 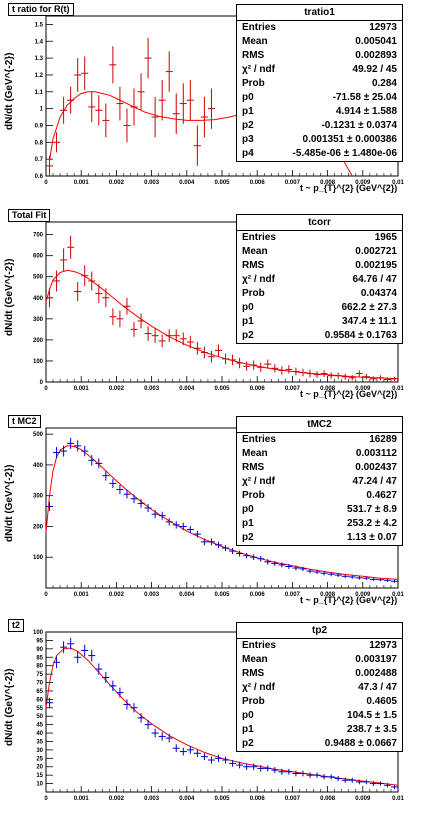 What do you see at coordinates (39, 768) in the screenshot?
I see `y-tick-label: 20` at bounding box center [39, 768].